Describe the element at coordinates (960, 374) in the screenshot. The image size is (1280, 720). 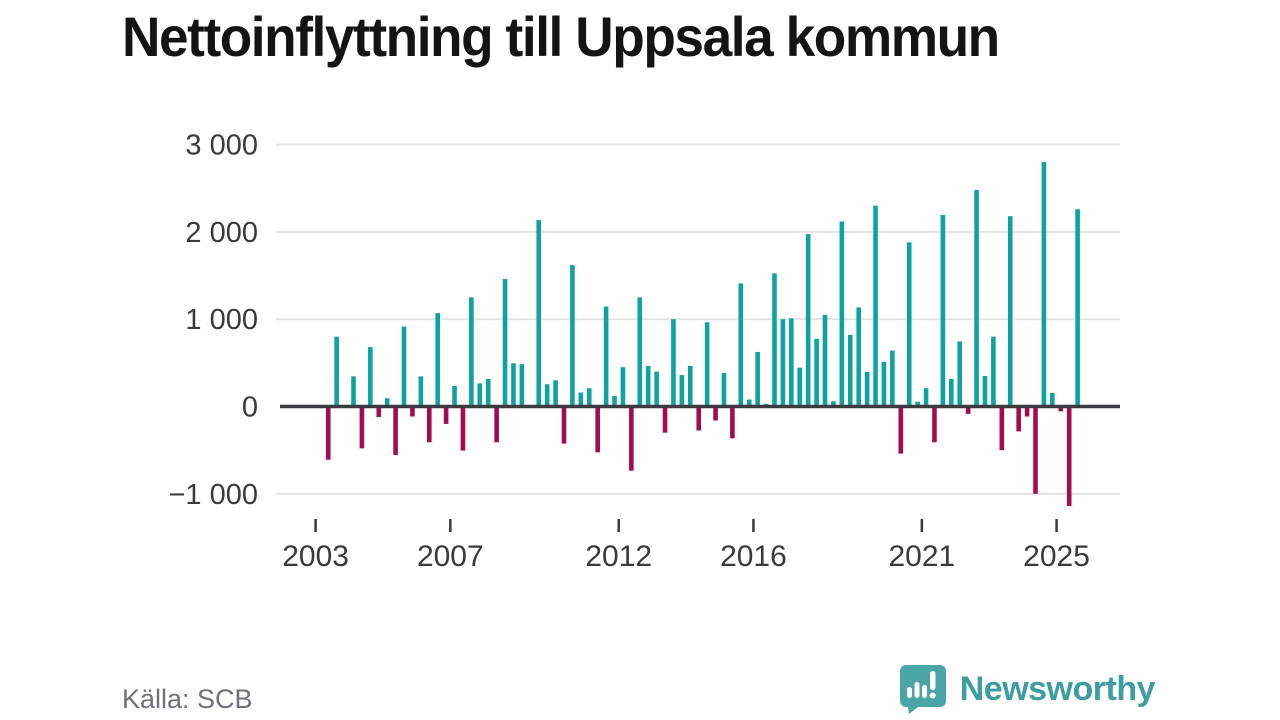
I see `bar-2022Q1` at that location.